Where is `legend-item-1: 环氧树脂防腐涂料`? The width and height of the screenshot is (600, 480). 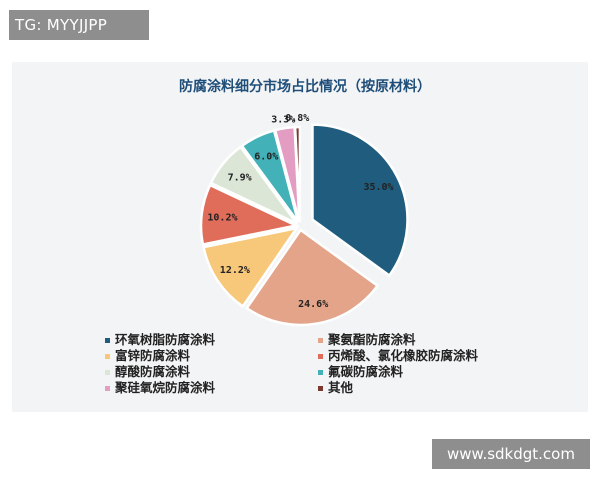
legend-item-1: 环氧树脂防腐涂料 is located at coordinates (160, 339).